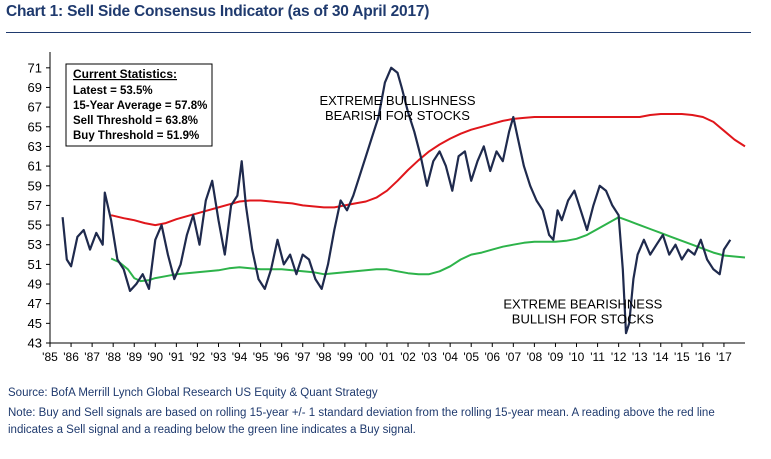 This screenshot has height=459, width=771. Describe the element at coordinates (134, 357) in the screenshot. I see `x-tick-label: '89` at that location.